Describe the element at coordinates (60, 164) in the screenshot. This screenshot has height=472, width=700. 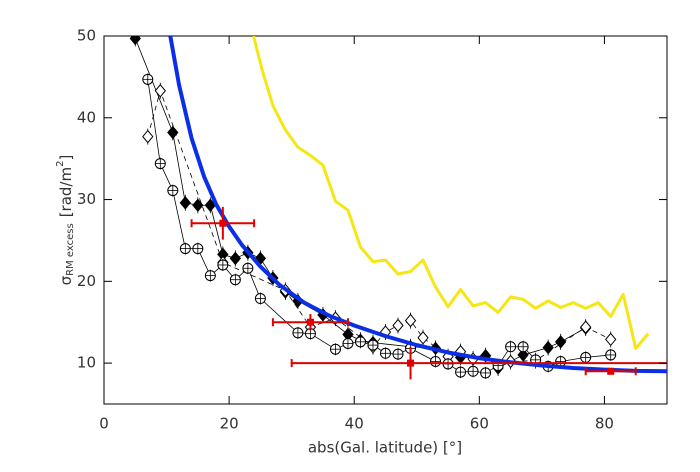
I see `y-label-unit-sup: 2` at that location.